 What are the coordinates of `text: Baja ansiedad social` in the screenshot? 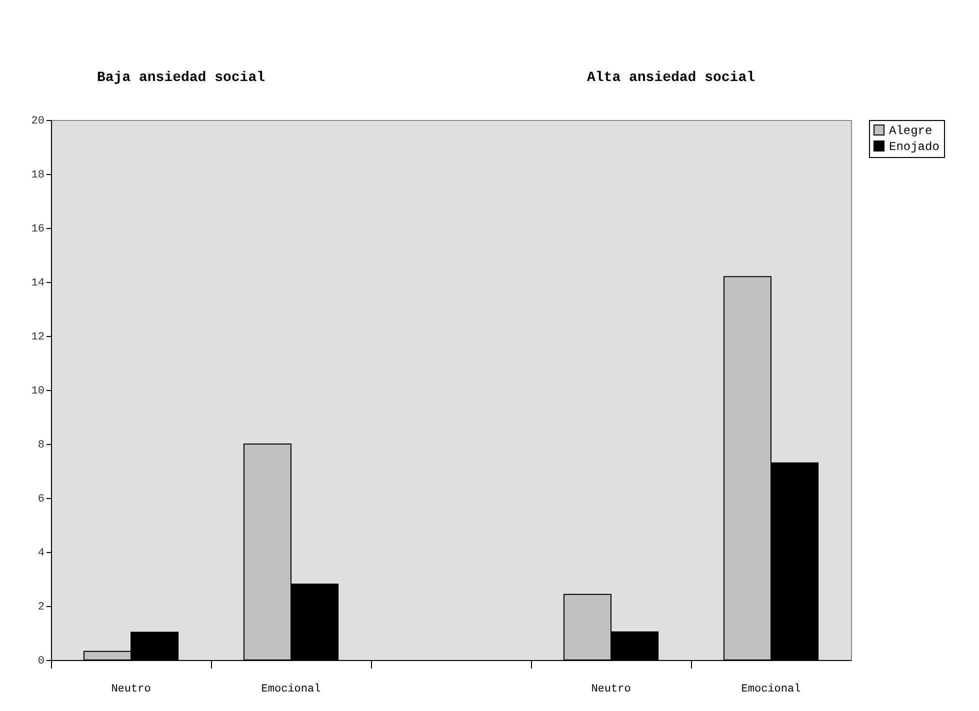 It's located at (181, 78).